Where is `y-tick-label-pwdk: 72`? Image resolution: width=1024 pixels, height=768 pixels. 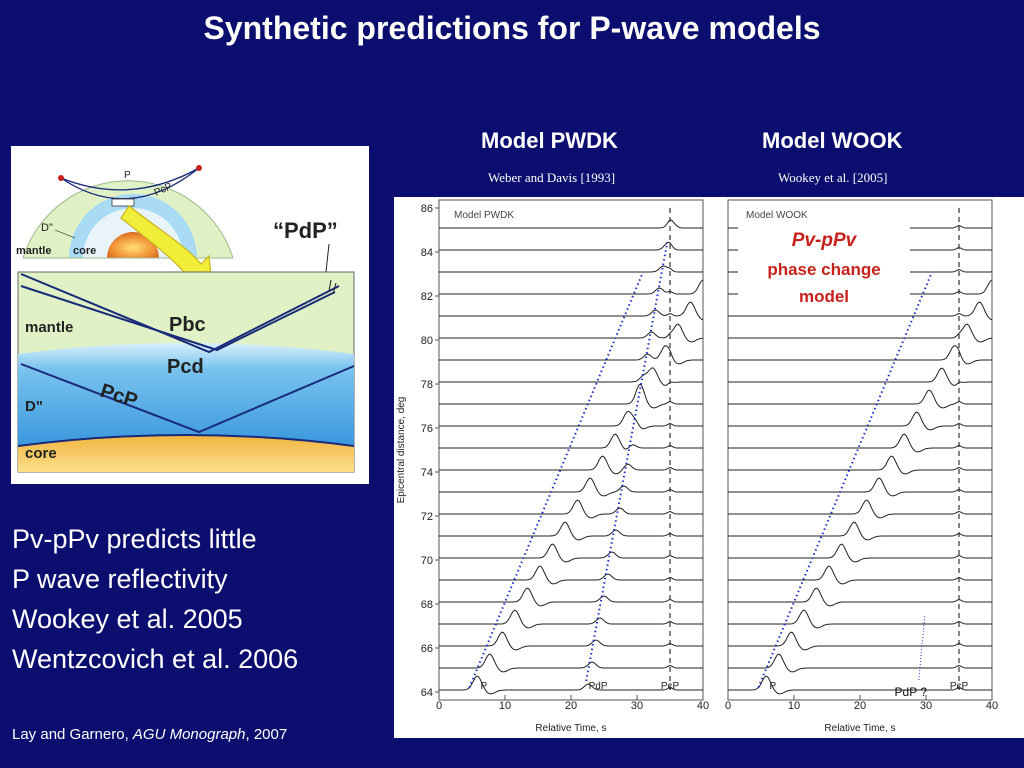 y-tick-label-pwdk: 72 is located at coordinates (427, 517).